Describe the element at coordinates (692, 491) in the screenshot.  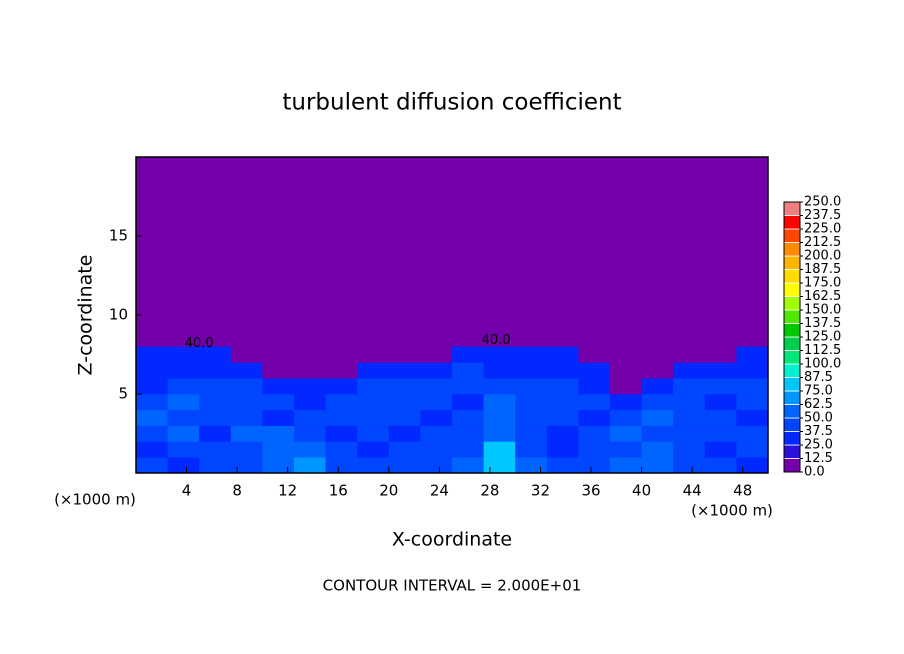
I see `x-tick-label: 44` at that location.